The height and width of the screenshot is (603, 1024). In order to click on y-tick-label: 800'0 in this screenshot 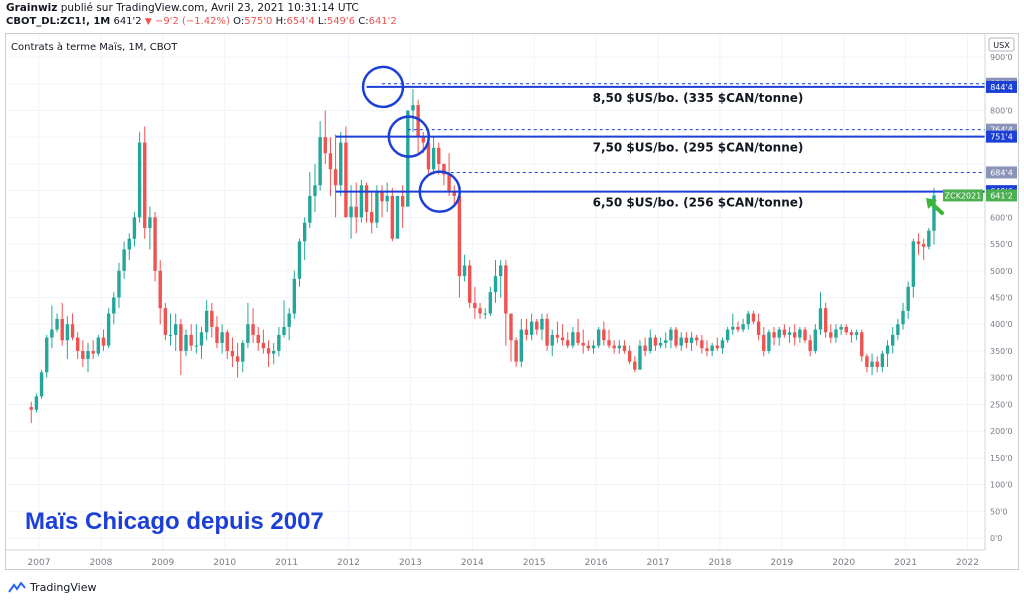, I will do `click(1001, 110)`.